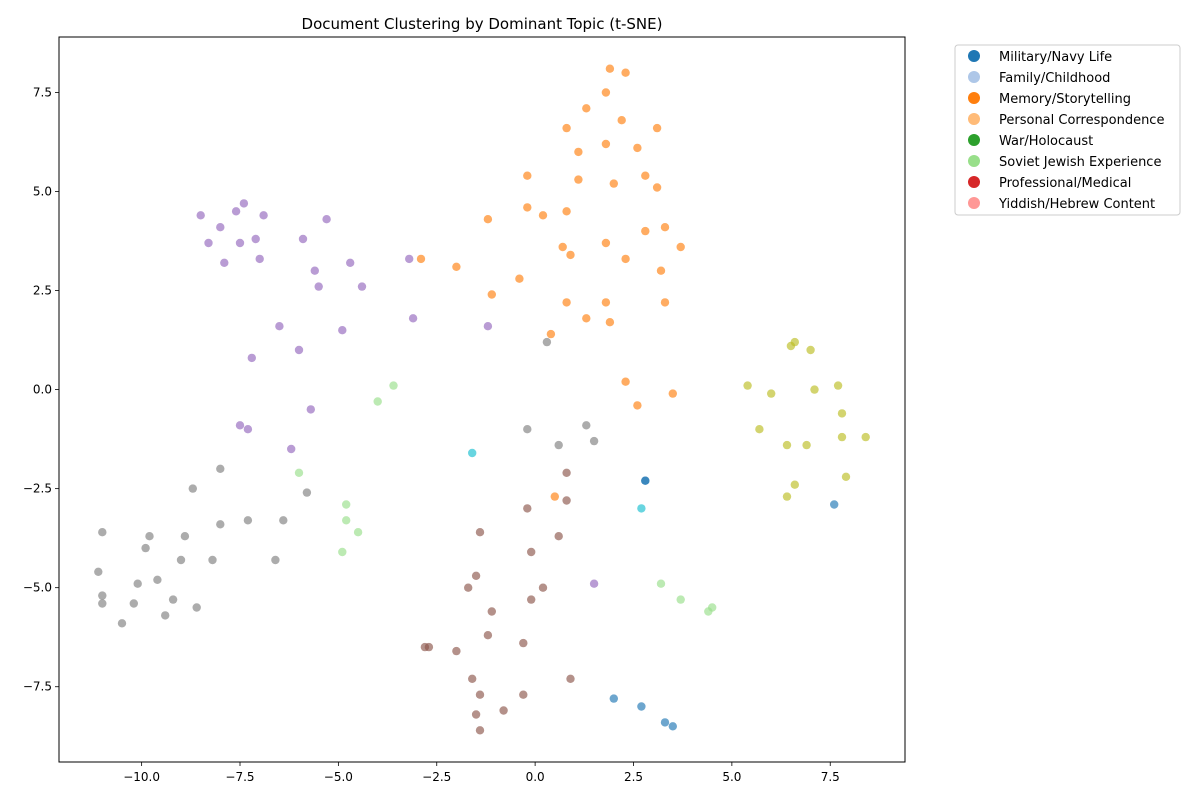  What do you see at coordinates (1065, 99) in the screenshot?
I see `legend-label: Memory/Storytelling` at bounding box center [1065, 99].